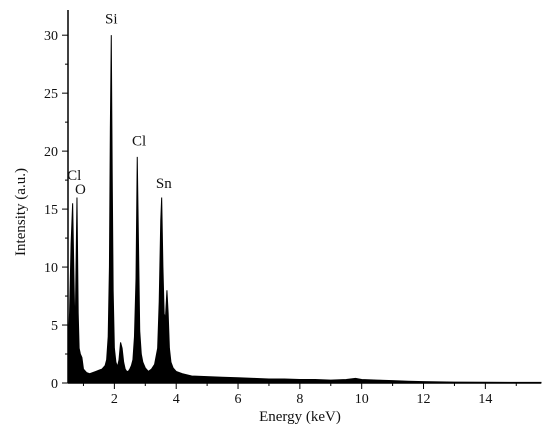  What do you see at coordinates (74, 176) in the screenshot?
I see `peak-label-0: Cl` at bounding box center [74, 176].